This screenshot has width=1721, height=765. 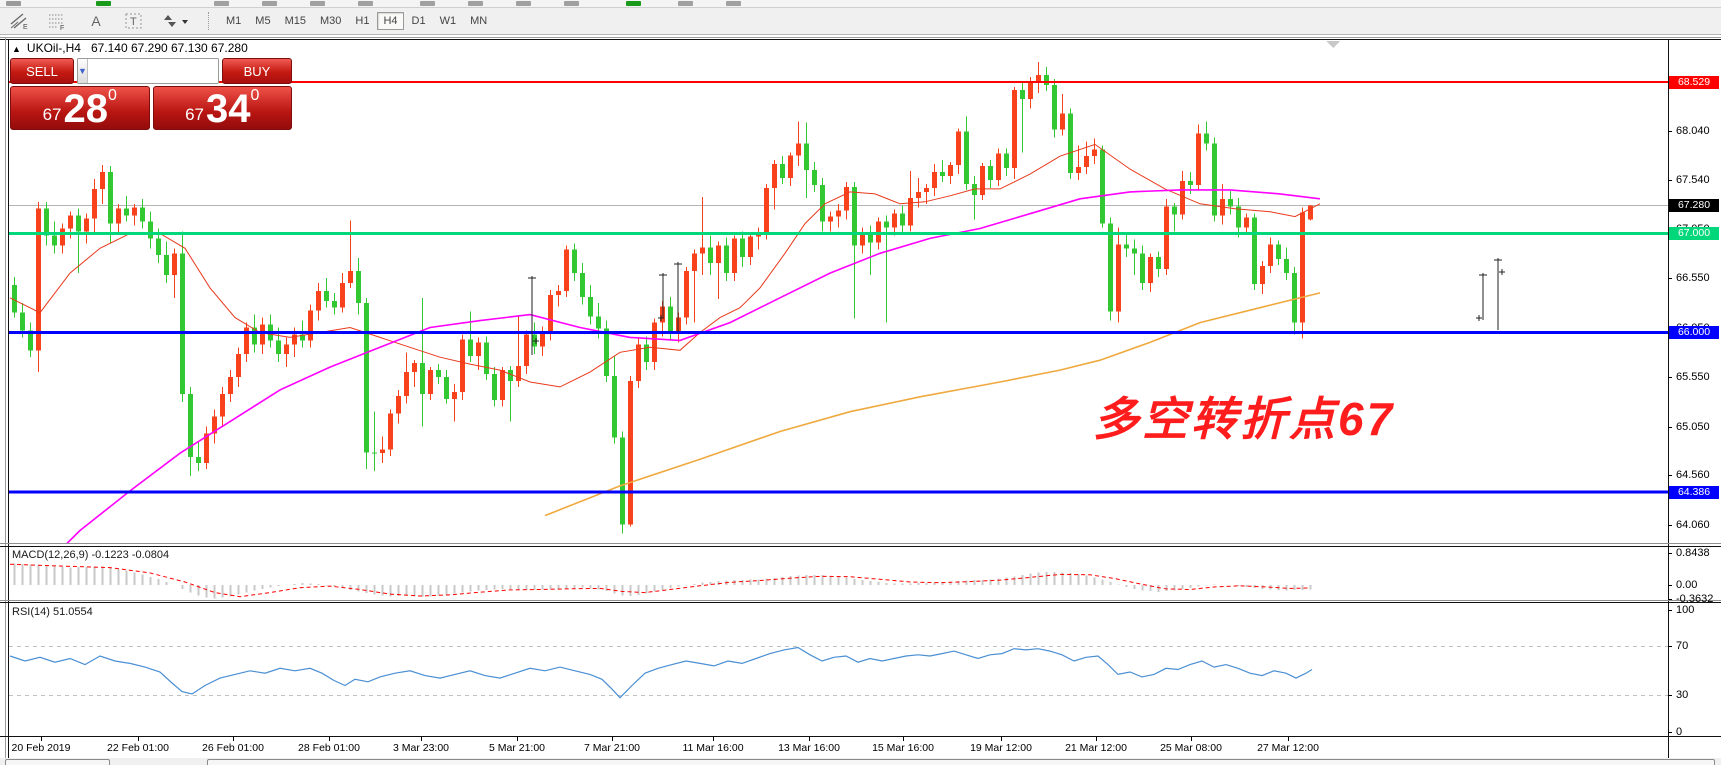 I want to click on timeframe-button-mn: MN, so click(x=478, y=21).